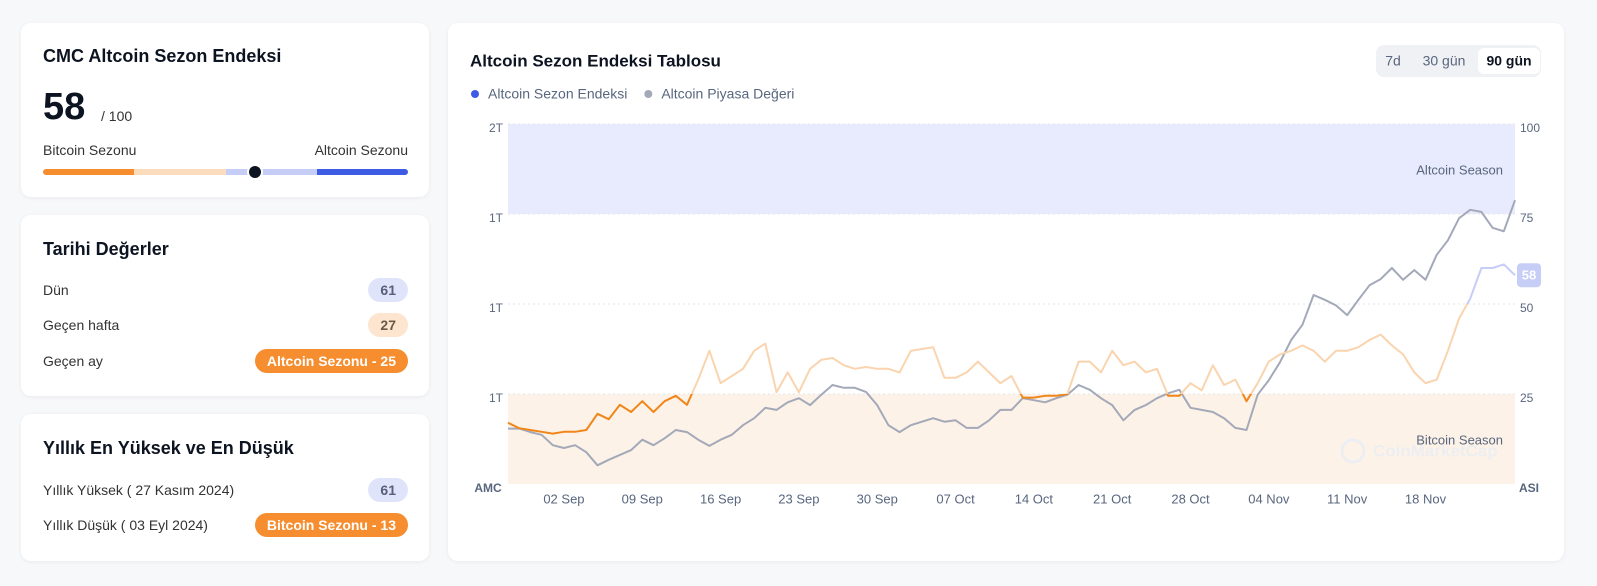 This screenshot has height=586, width=1597. I want to click on tab: 90 gün, so click(1508, 61).